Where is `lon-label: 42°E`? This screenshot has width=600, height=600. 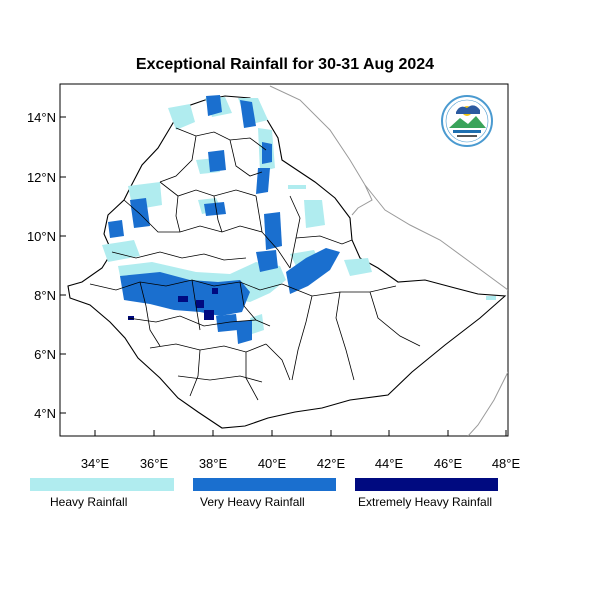 lon-label: 42°E is located at coordinates (331, 463).